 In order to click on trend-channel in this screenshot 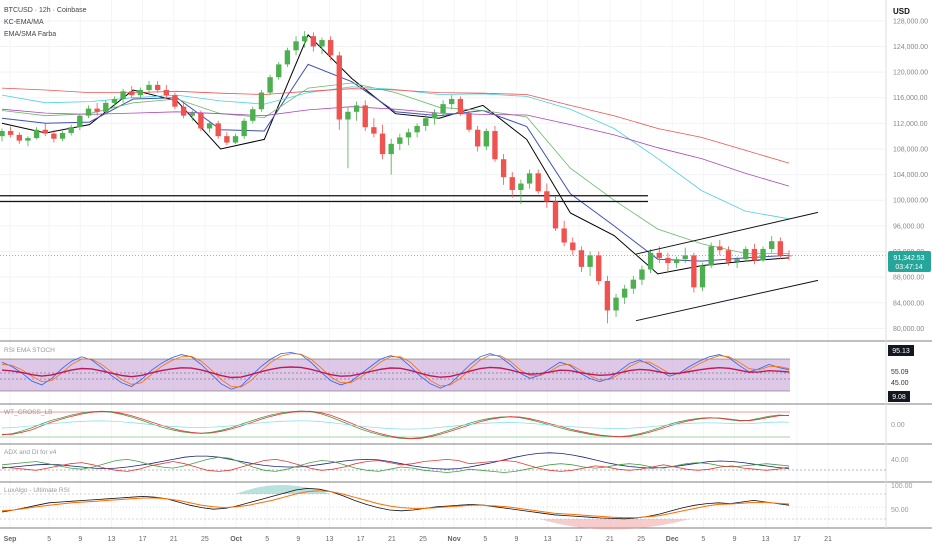, I will do `click(727, 266)`.